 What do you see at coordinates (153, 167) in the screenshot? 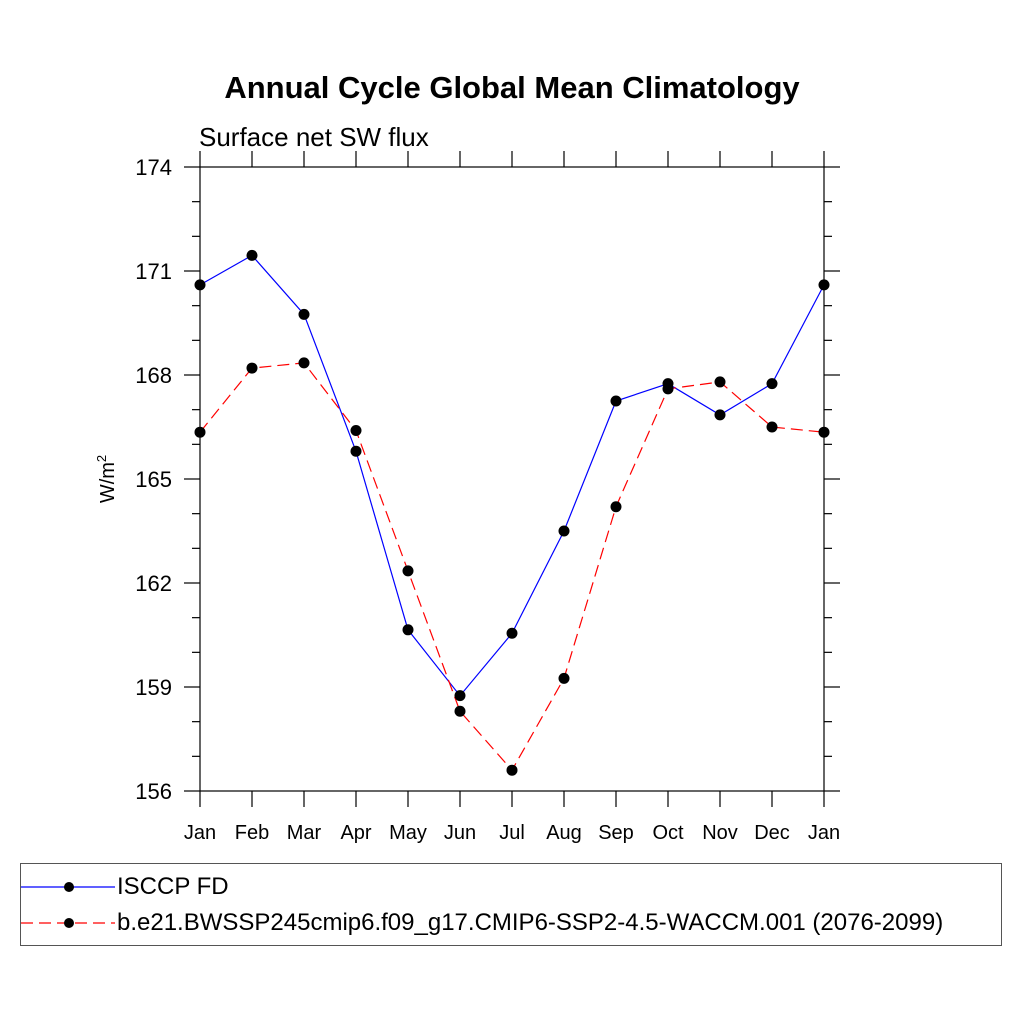
I see `y-tick-label: 174` at bounding box center [153, 167].